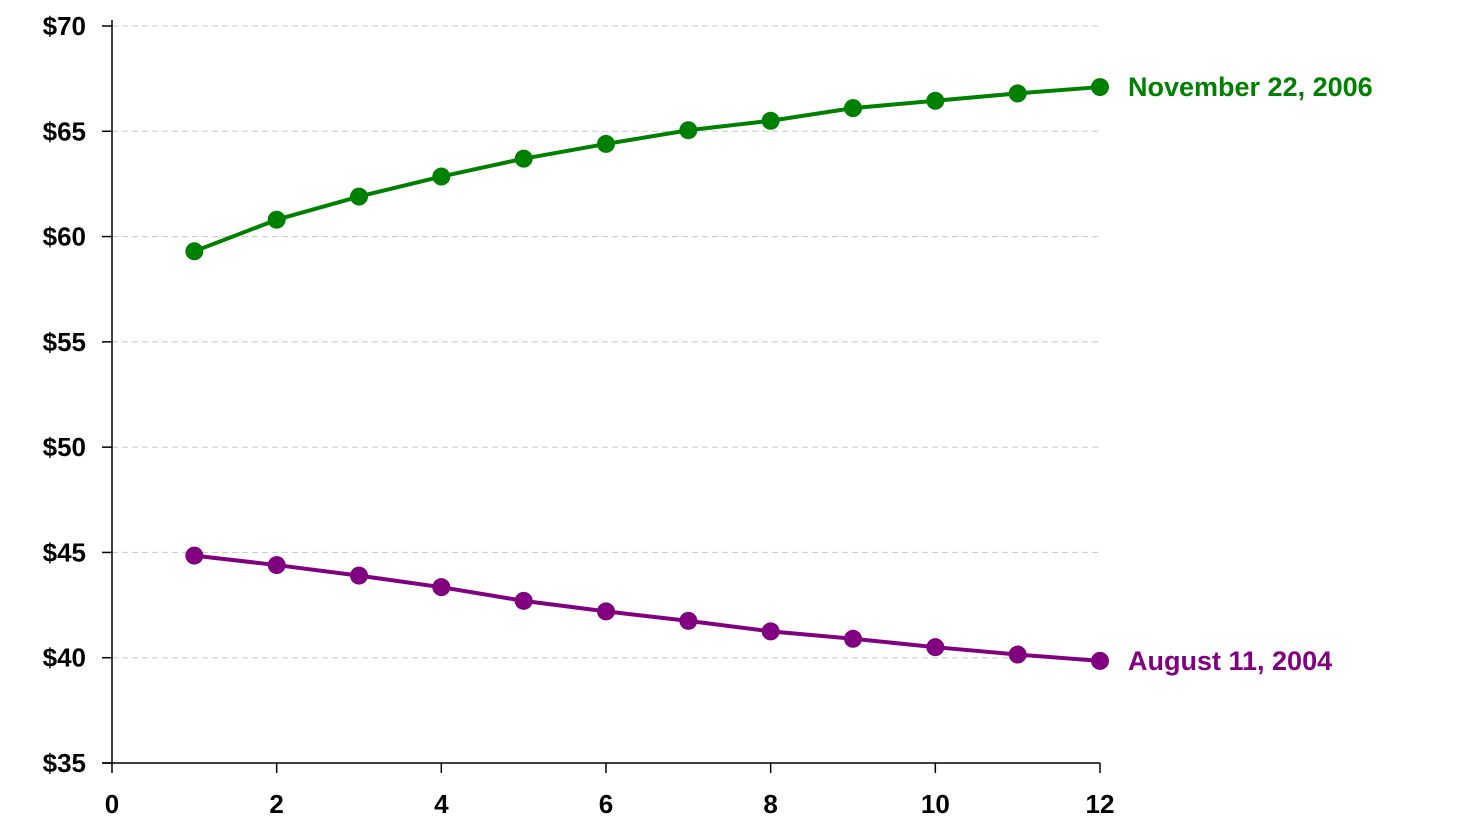  I want to click on y-tick-label: $50, so click(64, 447).